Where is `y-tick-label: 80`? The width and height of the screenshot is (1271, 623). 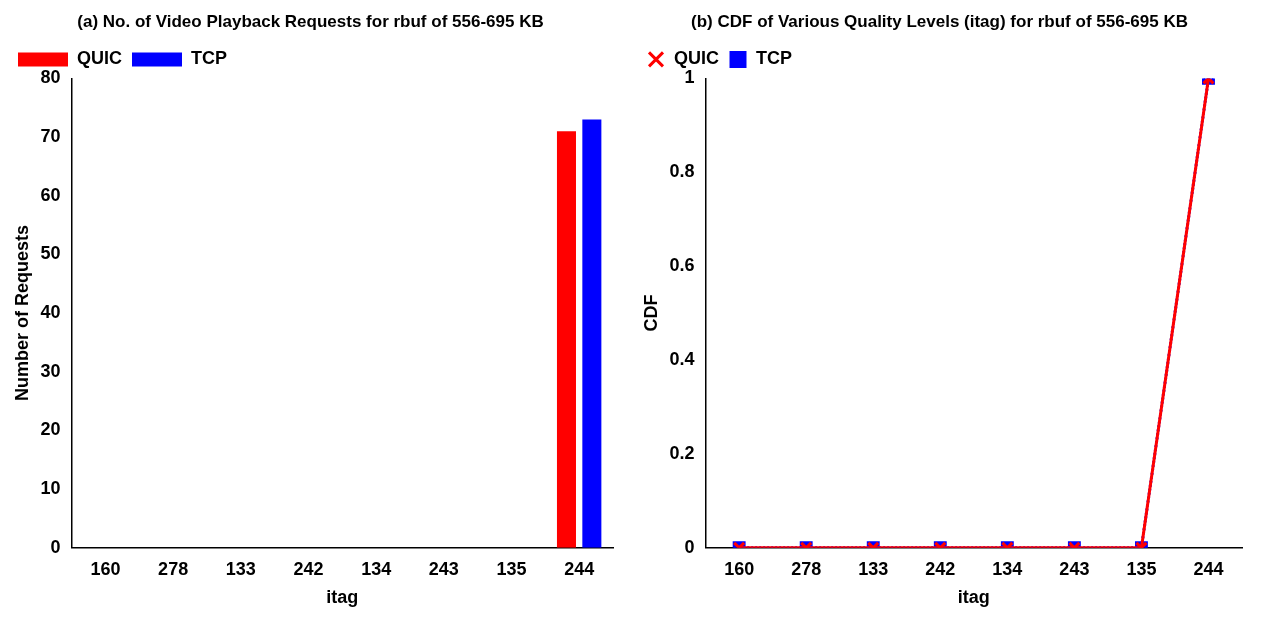
y-tick-label: 80 is located at coordinates (50, 77).